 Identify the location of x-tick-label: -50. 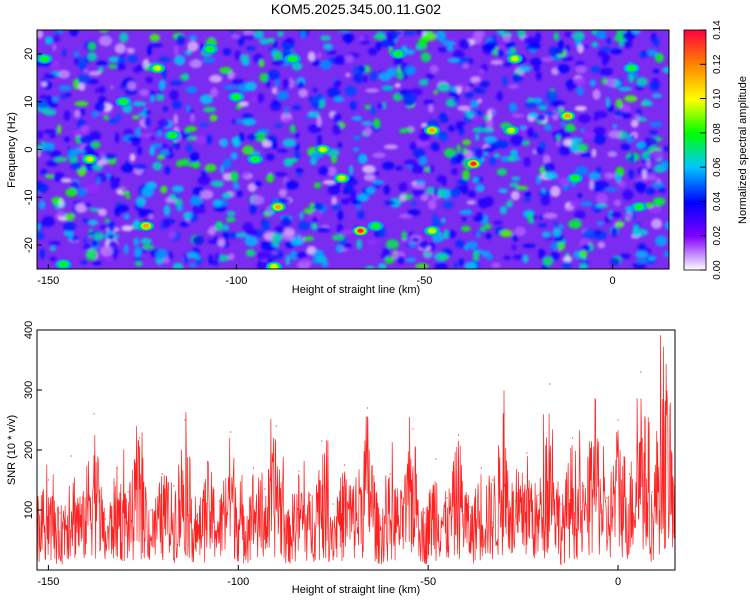
(425, 281).